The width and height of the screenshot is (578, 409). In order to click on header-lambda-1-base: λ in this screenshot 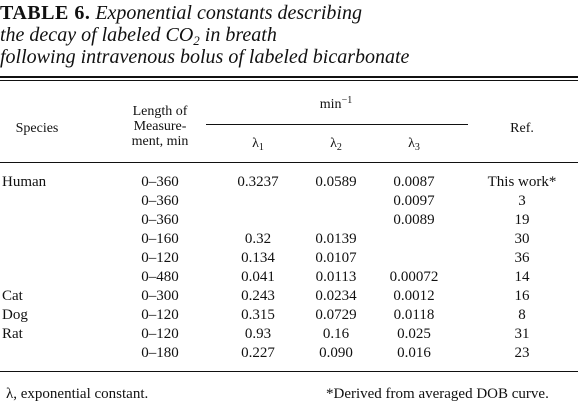, I will do `click(255, 143)`.